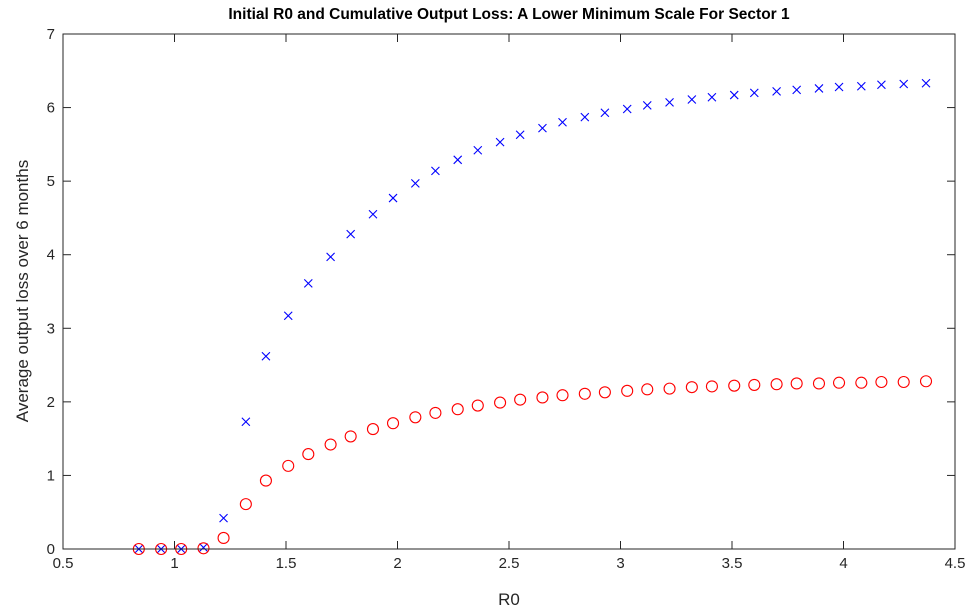  I want to click on x-tick-label: 1, so click(174, 563).